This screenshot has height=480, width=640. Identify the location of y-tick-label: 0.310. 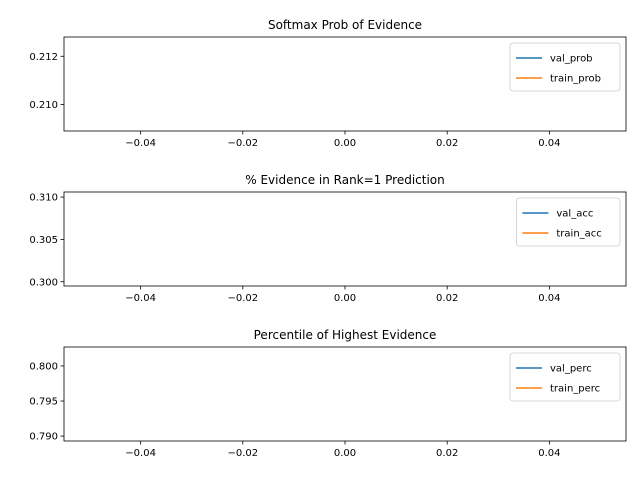
(43, 198).